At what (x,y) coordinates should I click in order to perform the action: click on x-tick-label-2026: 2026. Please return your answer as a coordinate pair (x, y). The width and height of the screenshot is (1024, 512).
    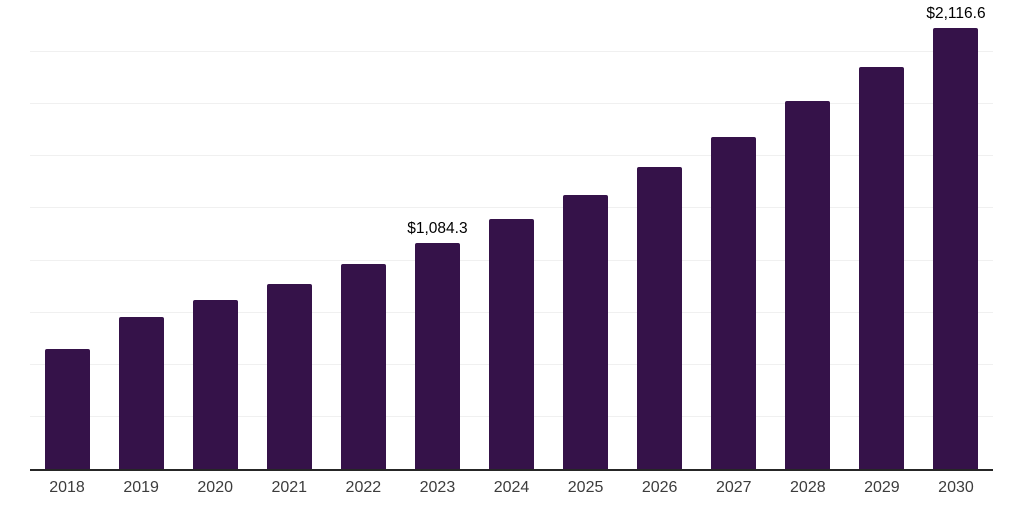
    Looking at the image, I should click on (659, 487).